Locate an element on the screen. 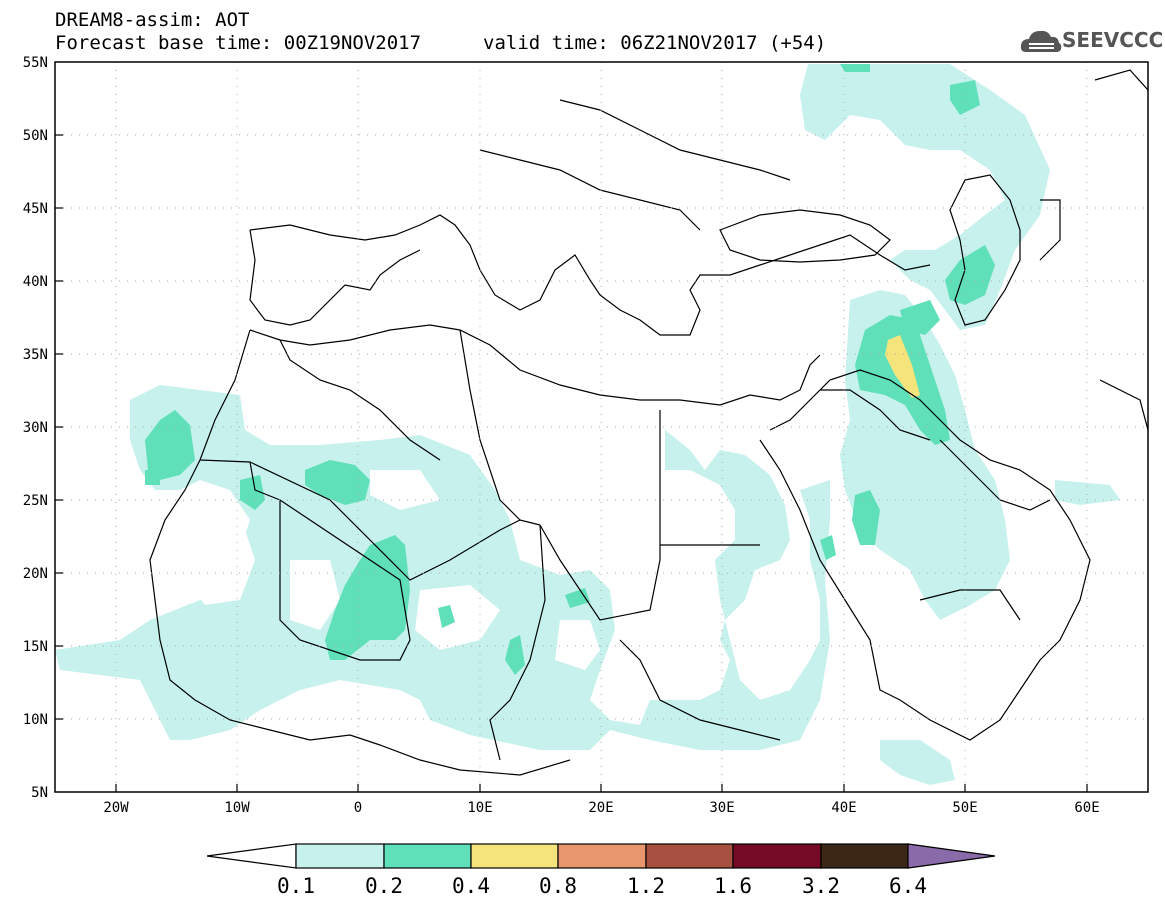 Image resolution: width=1165 pixels, height=905 pixels. lat-label: 5N is located at coordinates (39, 793).